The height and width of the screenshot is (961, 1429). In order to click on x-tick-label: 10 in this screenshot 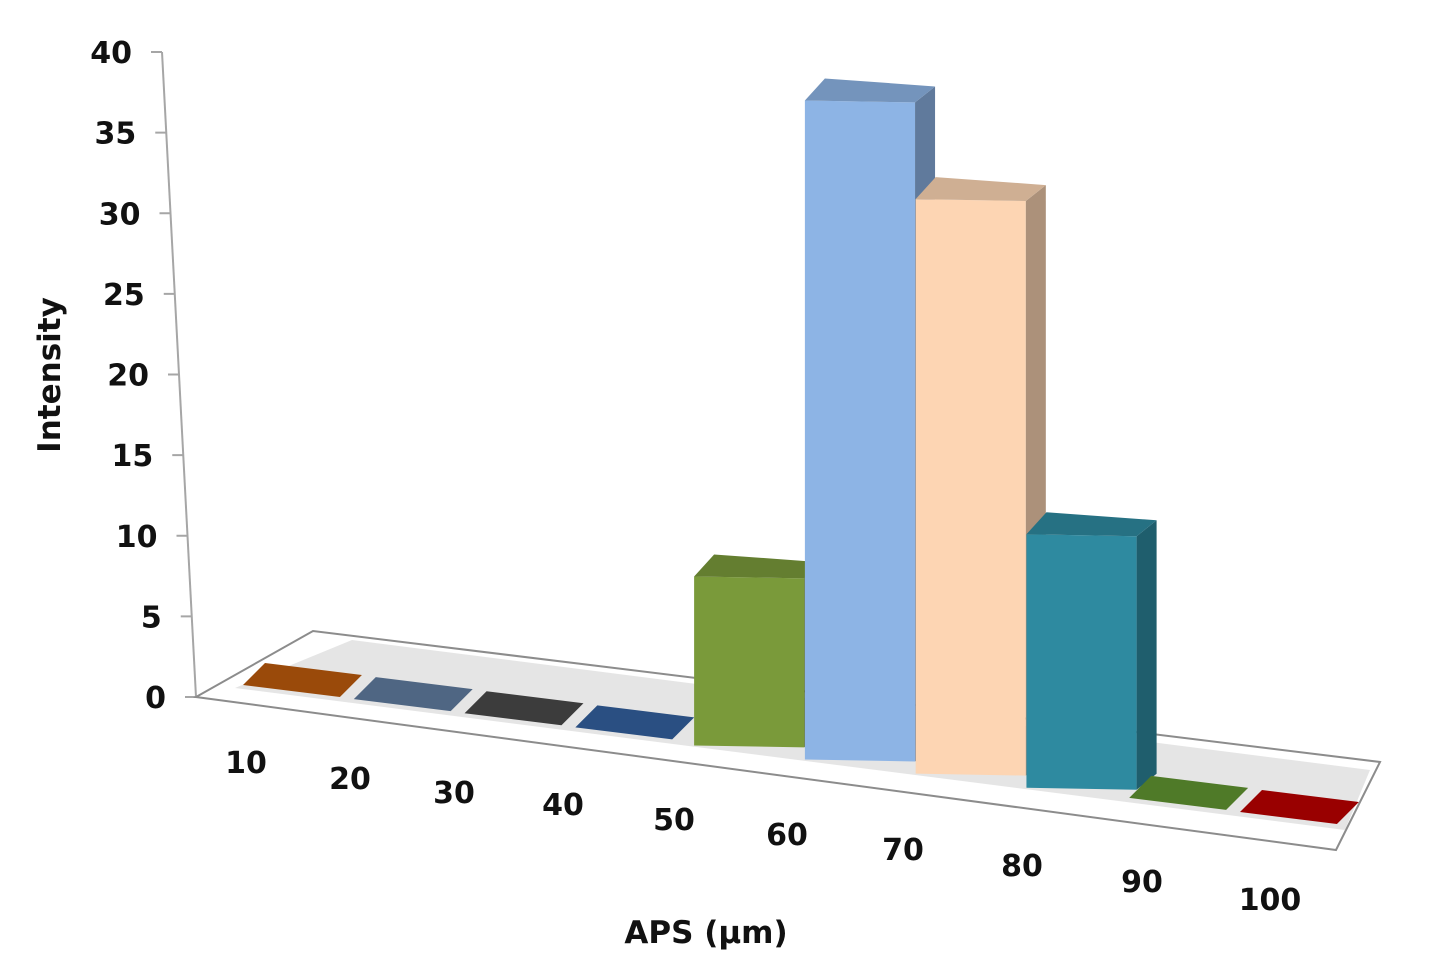, I will do `click(246, 763)`.